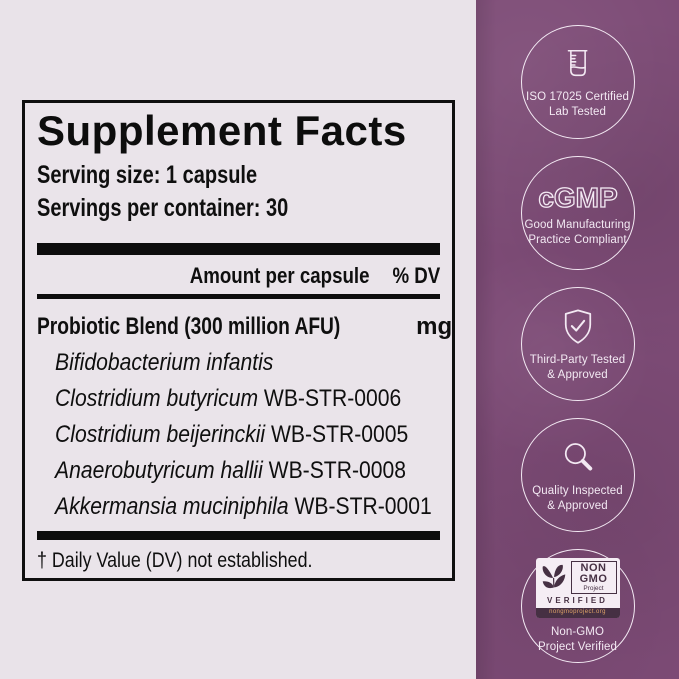 The width and height of the screenshot is (679, 679). I want to click on shield-check-icon, so click(577, 326).